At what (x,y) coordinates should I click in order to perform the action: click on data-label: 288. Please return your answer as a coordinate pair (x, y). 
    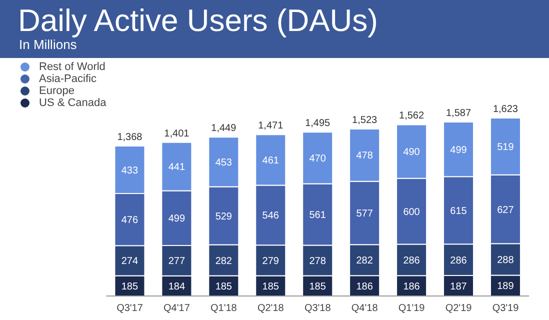
    Looking at the image, I should click on (505, 260).